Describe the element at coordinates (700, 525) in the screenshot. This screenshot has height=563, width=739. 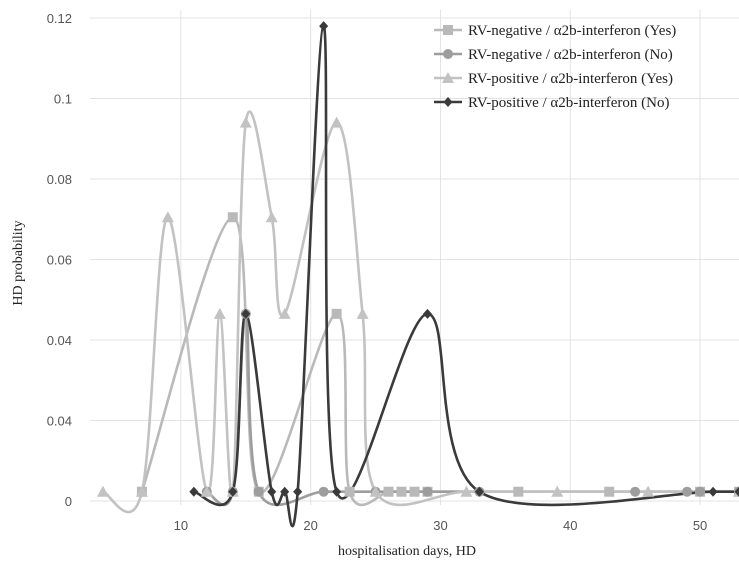
I see `x-tick-label: 50` at that location.